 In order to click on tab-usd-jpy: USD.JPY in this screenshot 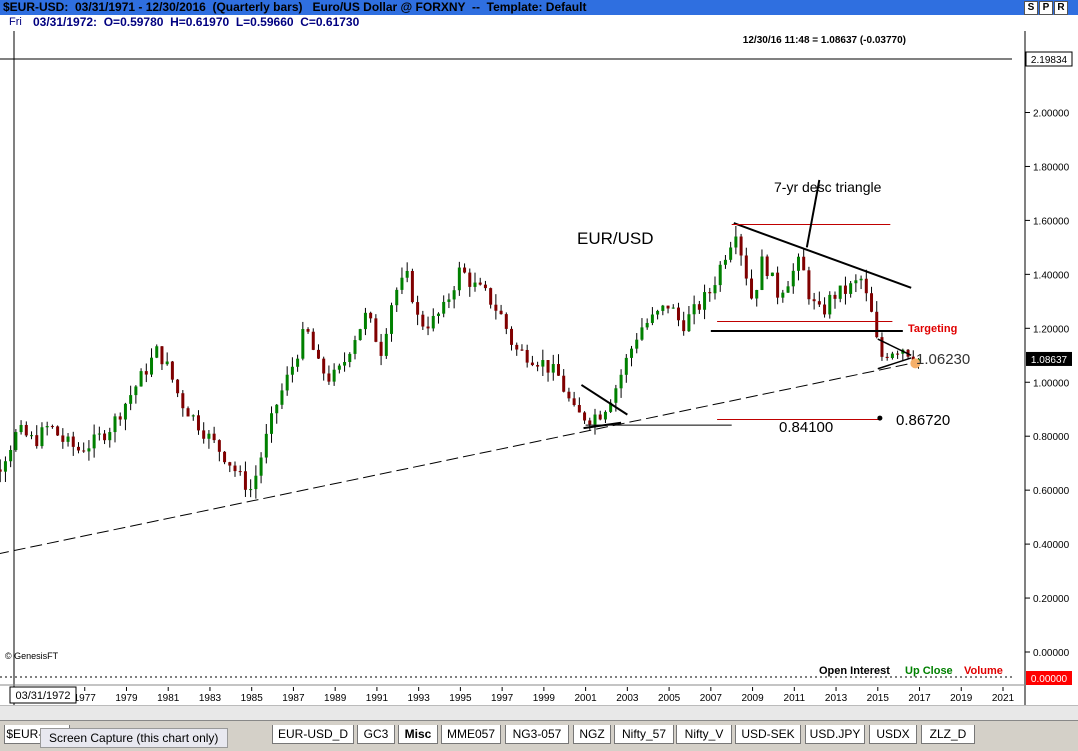, I will do `click(835, 734)`.